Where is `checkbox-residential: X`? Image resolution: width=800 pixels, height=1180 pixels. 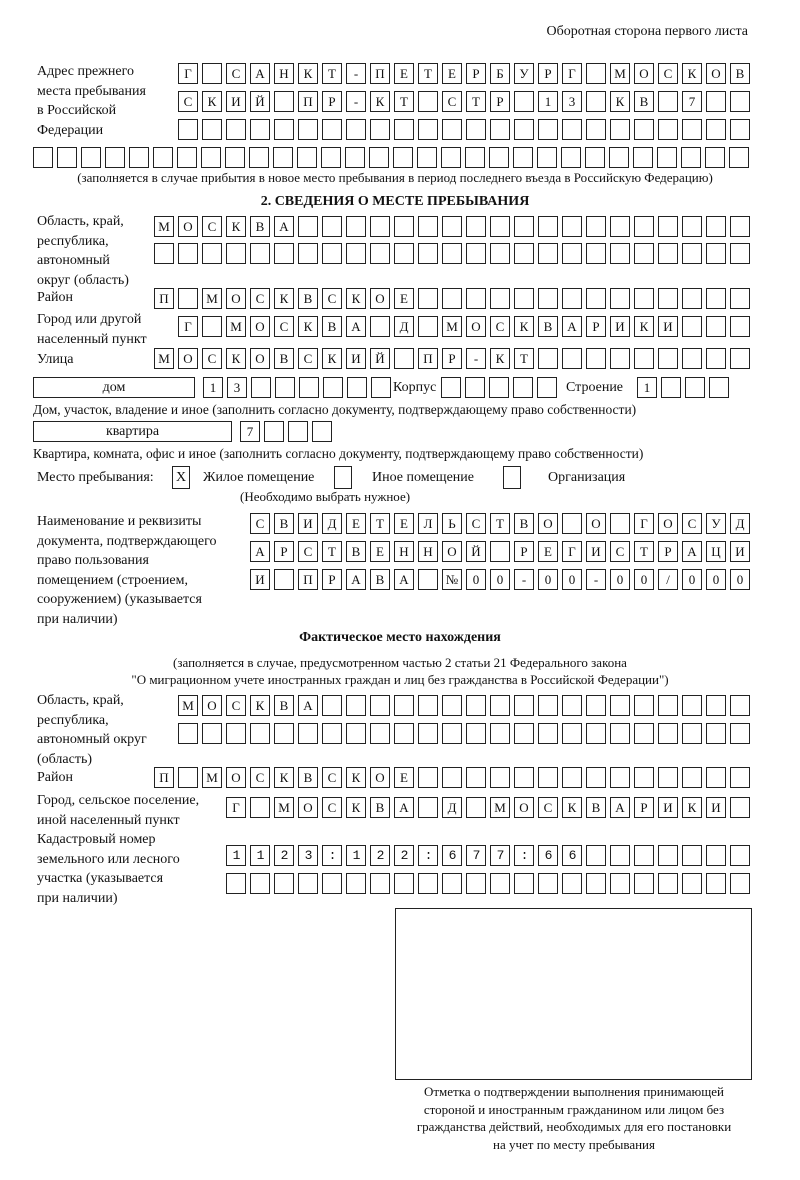
checkbox-residential: X is located at coordinates (181, 477).